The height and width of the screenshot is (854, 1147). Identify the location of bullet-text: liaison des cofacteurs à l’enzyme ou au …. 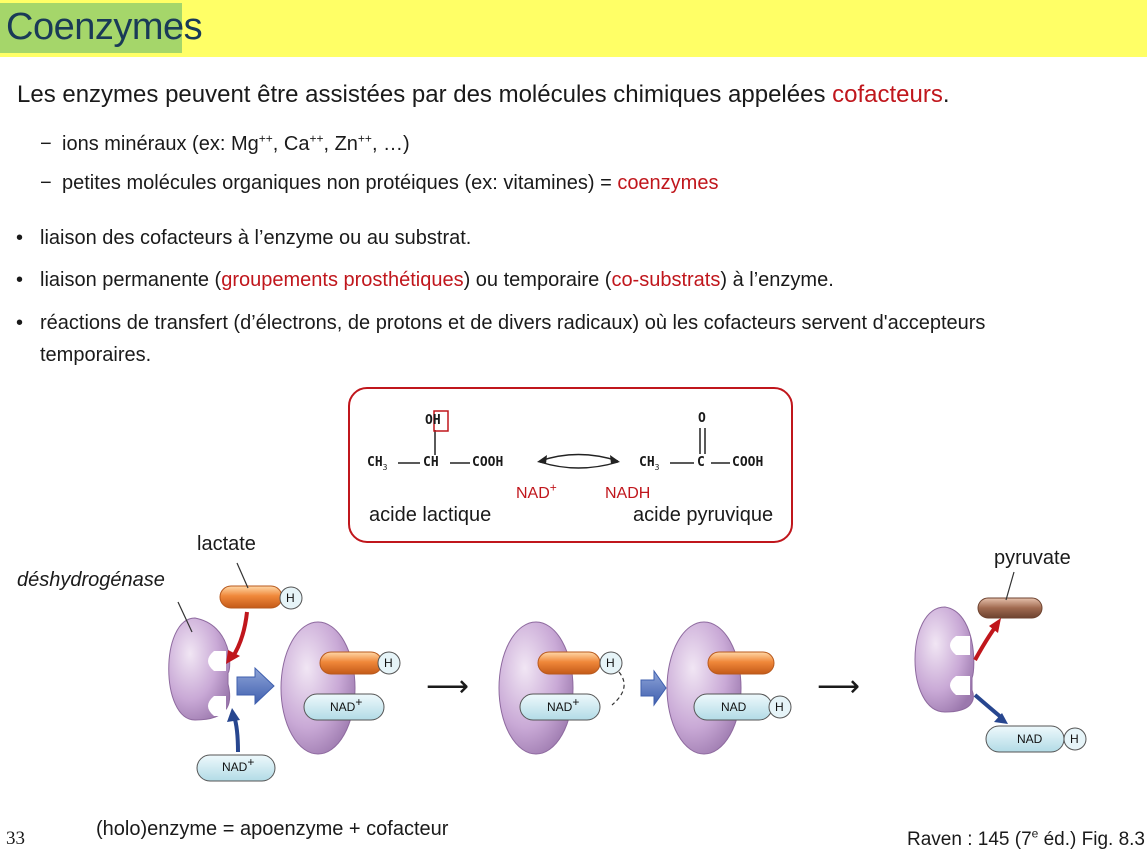
(256, 238).